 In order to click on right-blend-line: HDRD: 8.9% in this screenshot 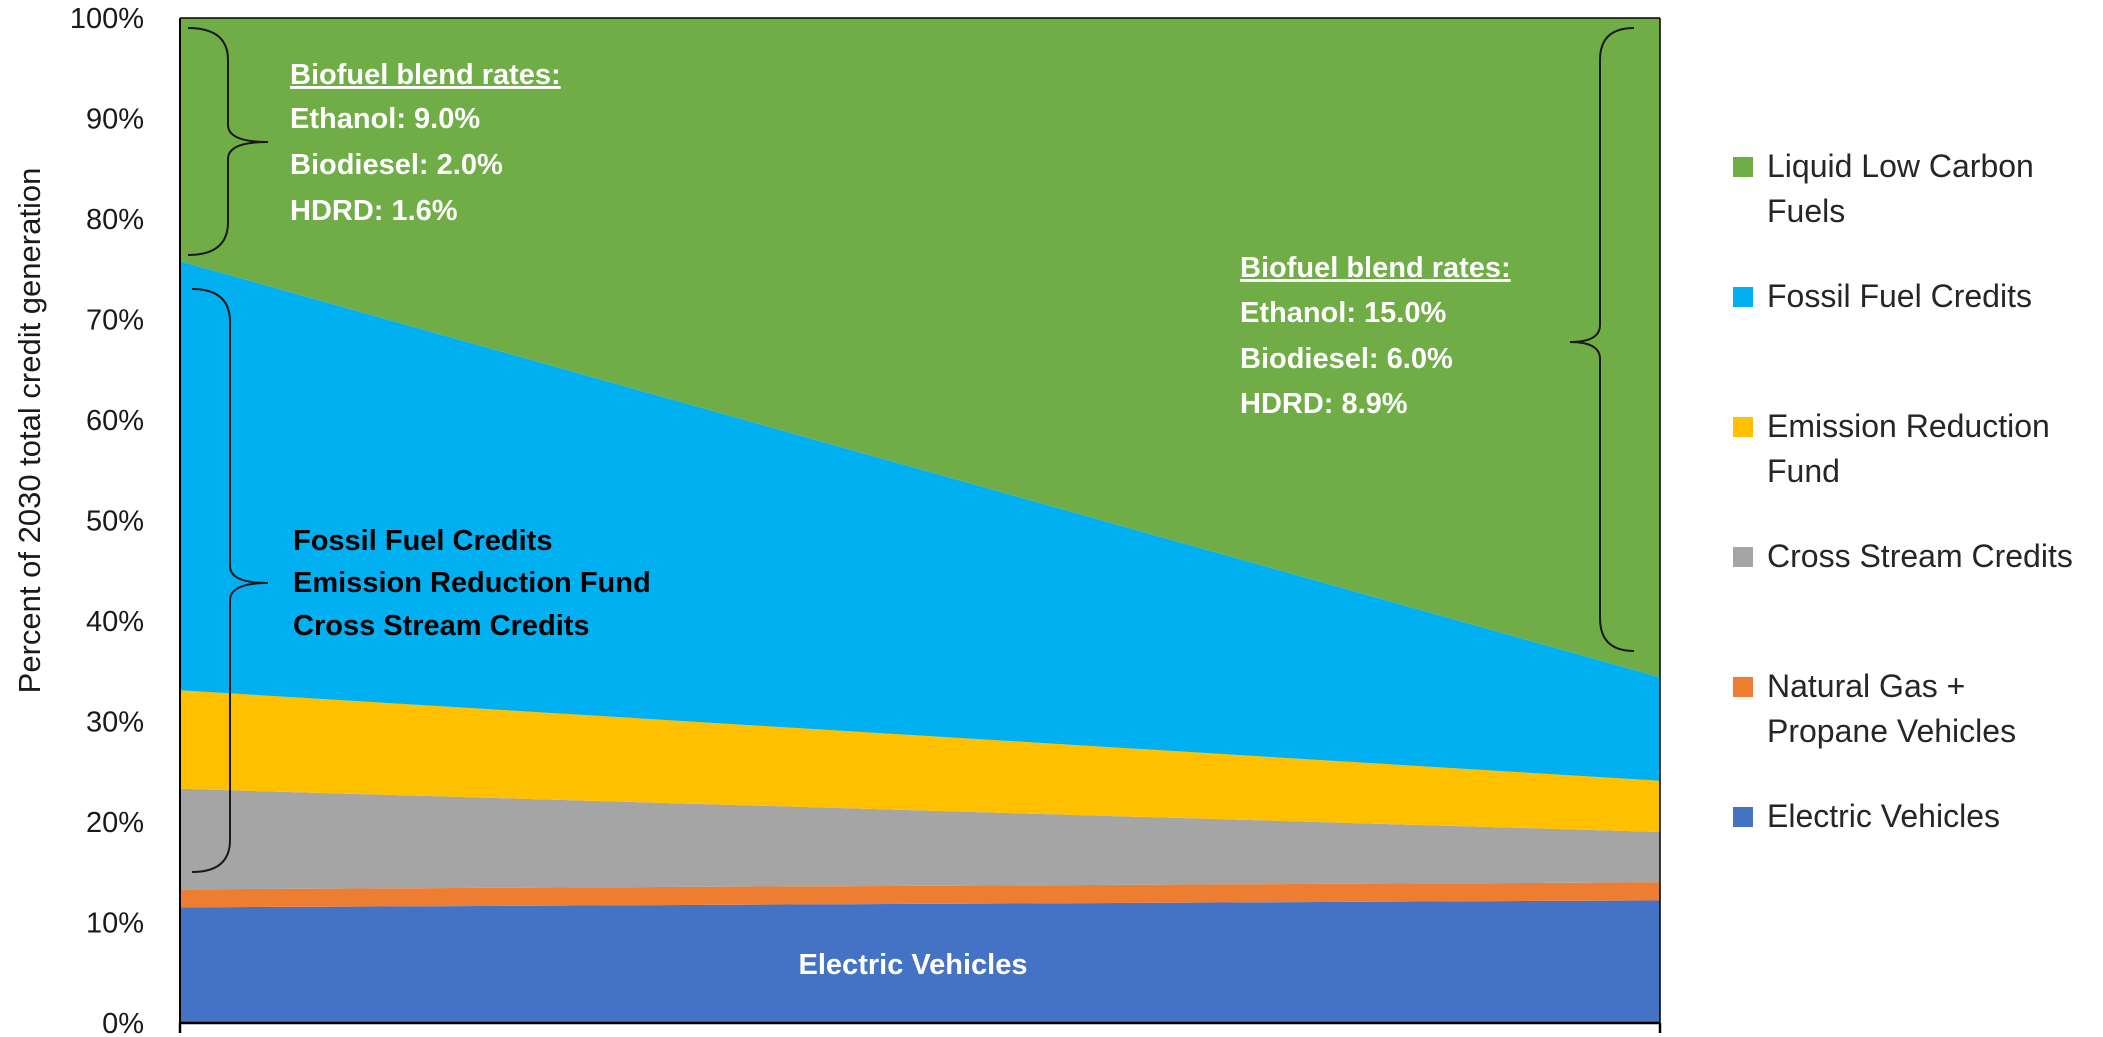, I will do `click(1324, 404)`.